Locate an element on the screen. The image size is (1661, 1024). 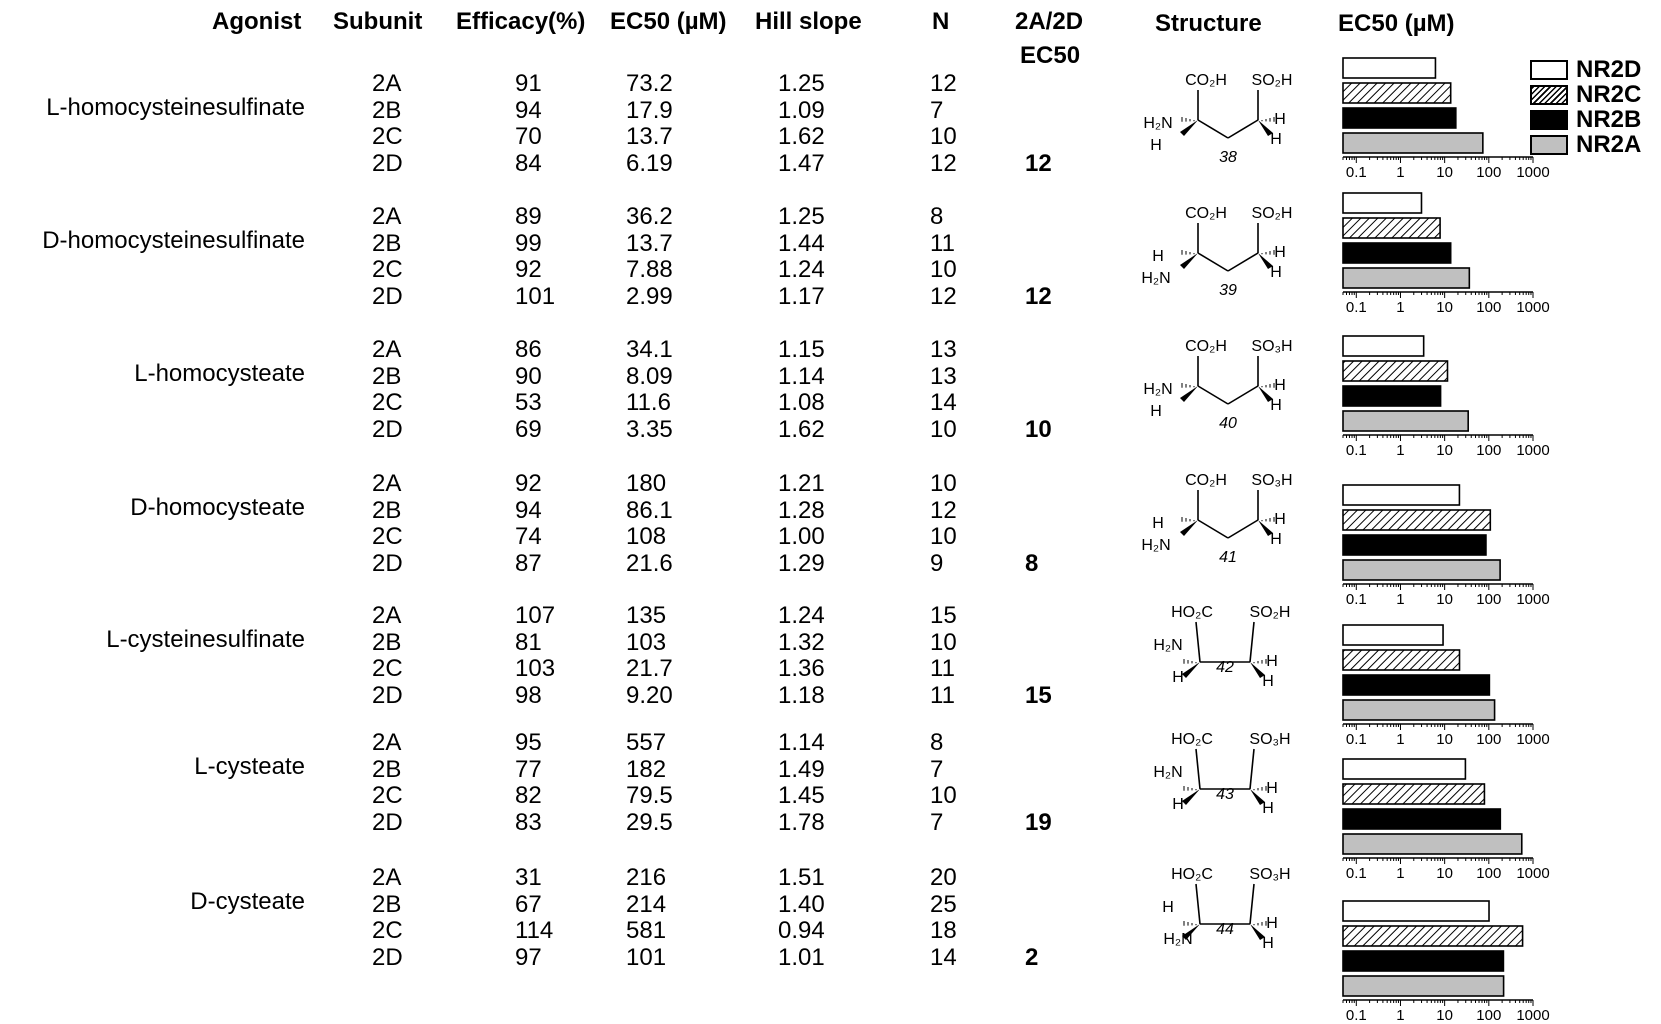
ratio-value: 15 is located at coordinates (1038, 695).